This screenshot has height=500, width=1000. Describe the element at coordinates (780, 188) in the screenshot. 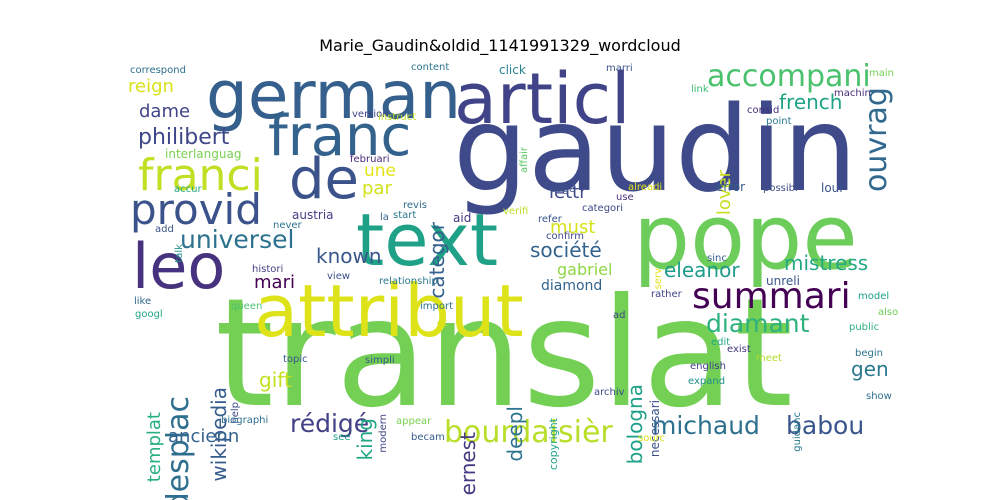

I see `word-66: possibl` at that location.